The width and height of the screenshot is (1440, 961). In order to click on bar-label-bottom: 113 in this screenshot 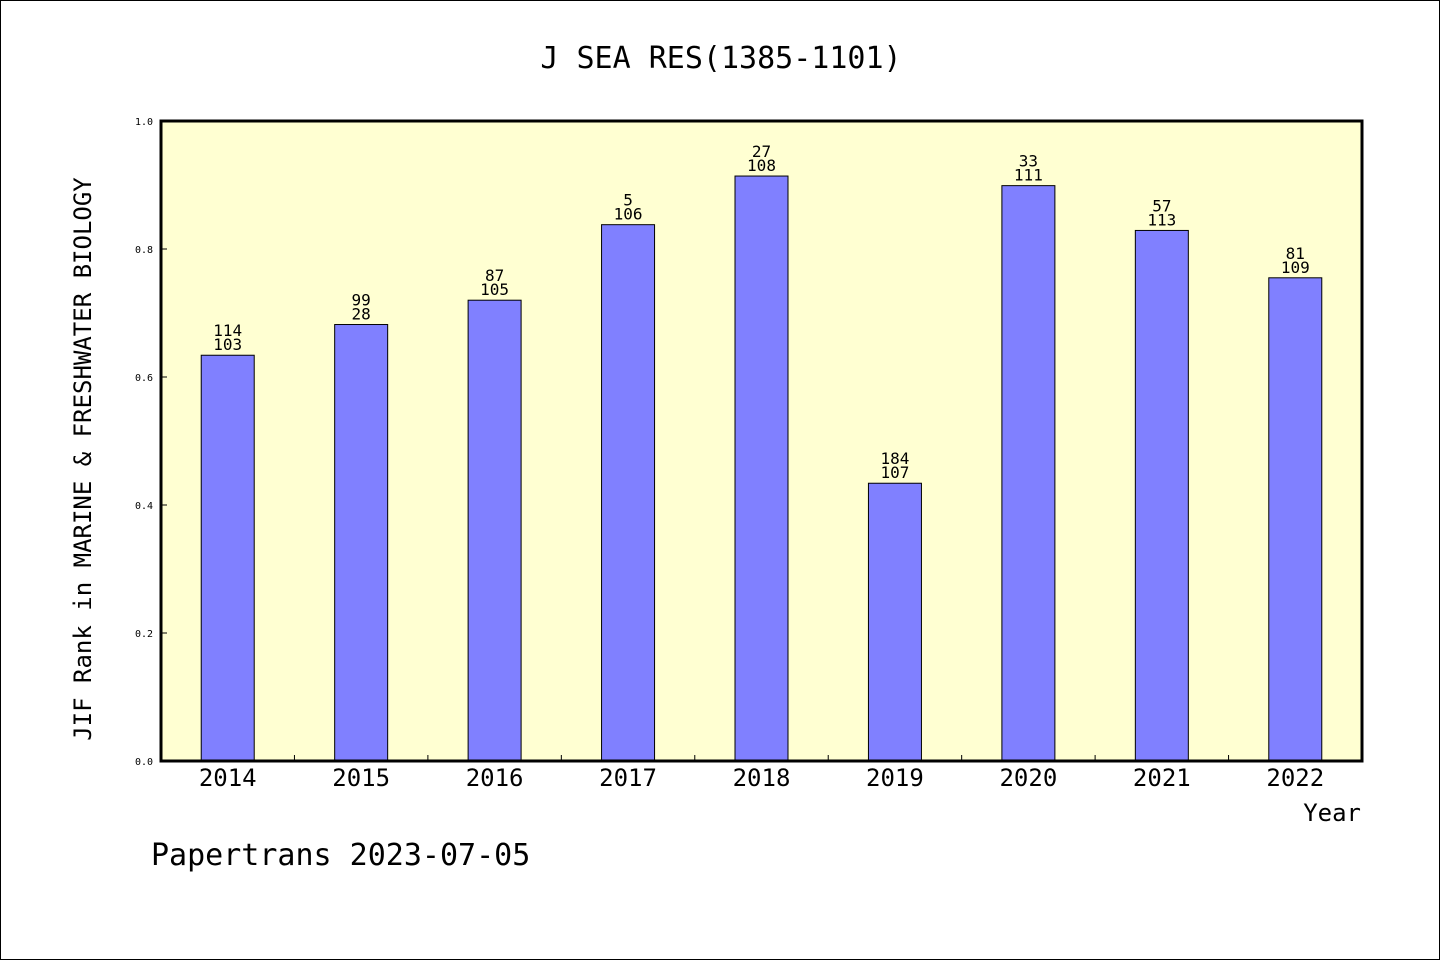, I will do `click(1161, 219)`.